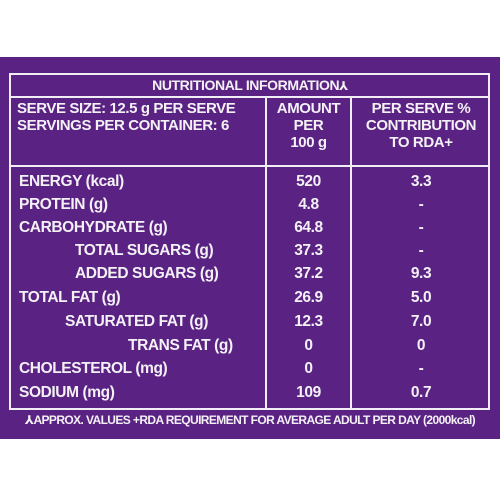 The height and width of the screenshot is (500, 500). Describe the element at coordinates (308, 250) in the screenshot. I see `row-amount-total-sugars: 37.3` at that location.